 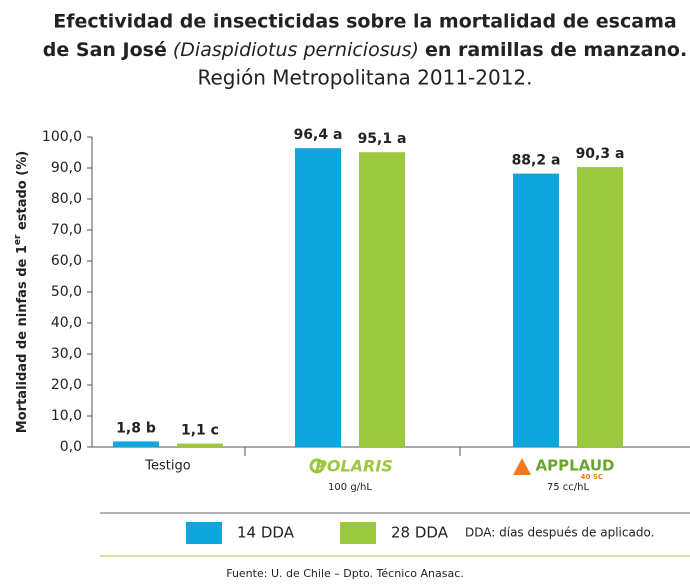 I want to click on y-axis-label: Mortalidad de ninfas de 1er estado (%), so click(x=21, y=292).